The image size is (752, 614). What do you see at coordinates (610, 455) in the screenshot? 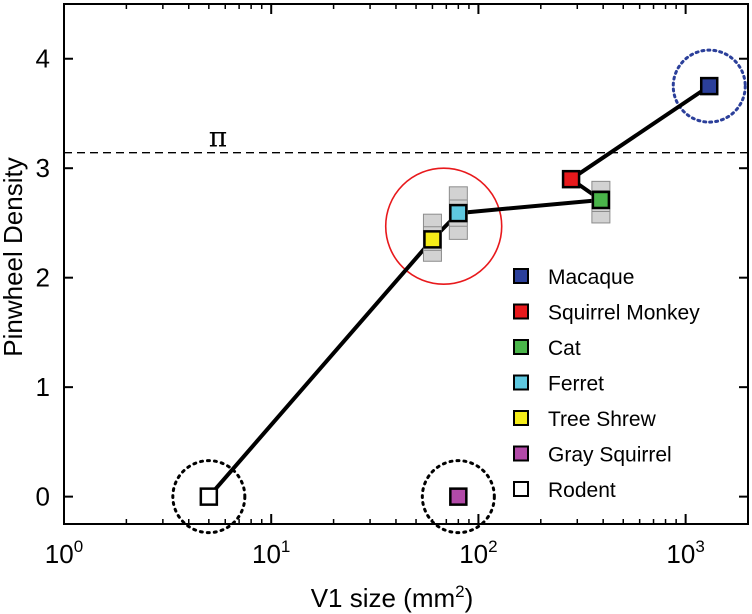
I see `legend-label-gray-squirrel: Gray Squirrel` at bounding box center [610, 455].